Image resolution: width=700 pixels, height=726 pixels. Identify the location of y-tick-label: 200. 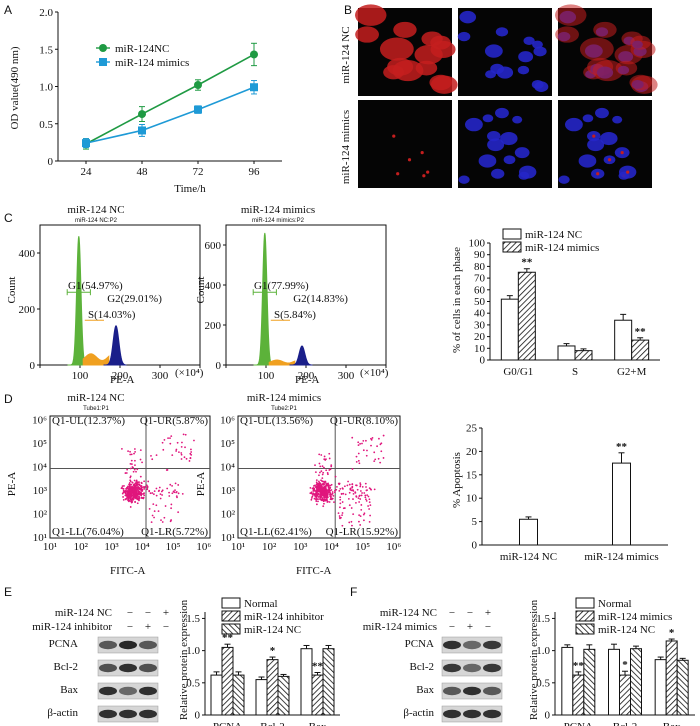
(27, 310).